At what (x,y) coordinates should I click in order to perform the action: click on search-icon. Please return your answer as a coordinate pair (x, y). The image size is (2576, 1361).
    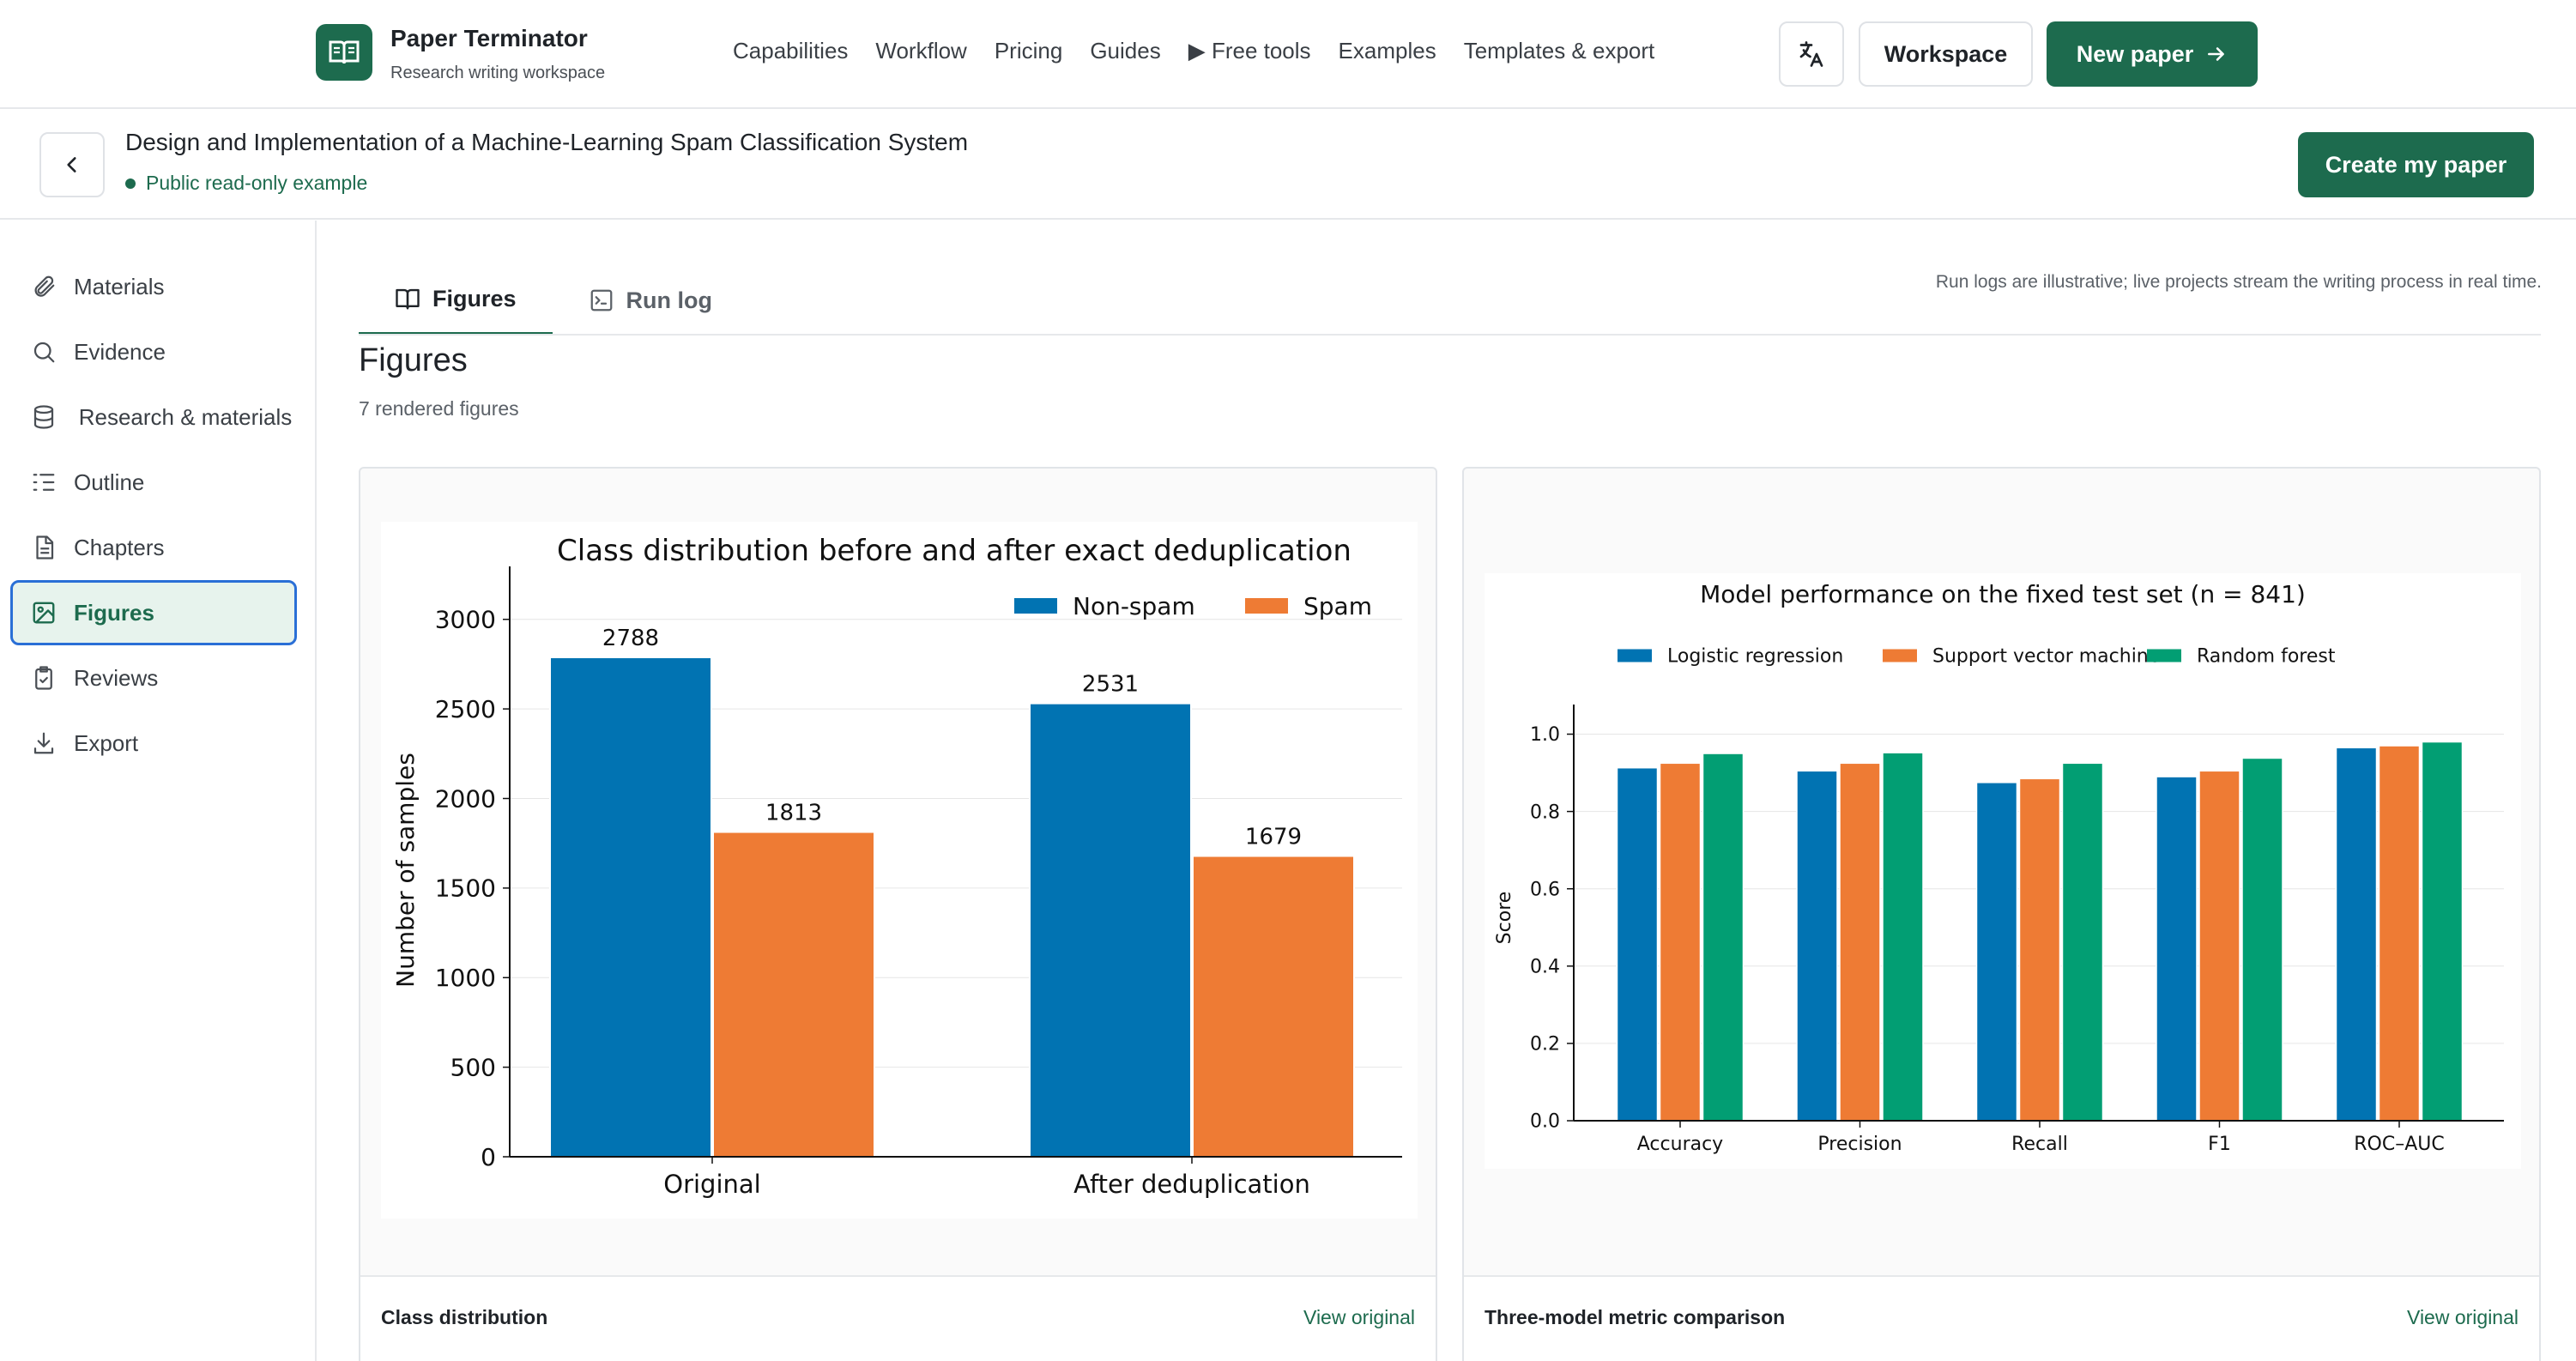
    Looking at the image, I should click on (43, 351).